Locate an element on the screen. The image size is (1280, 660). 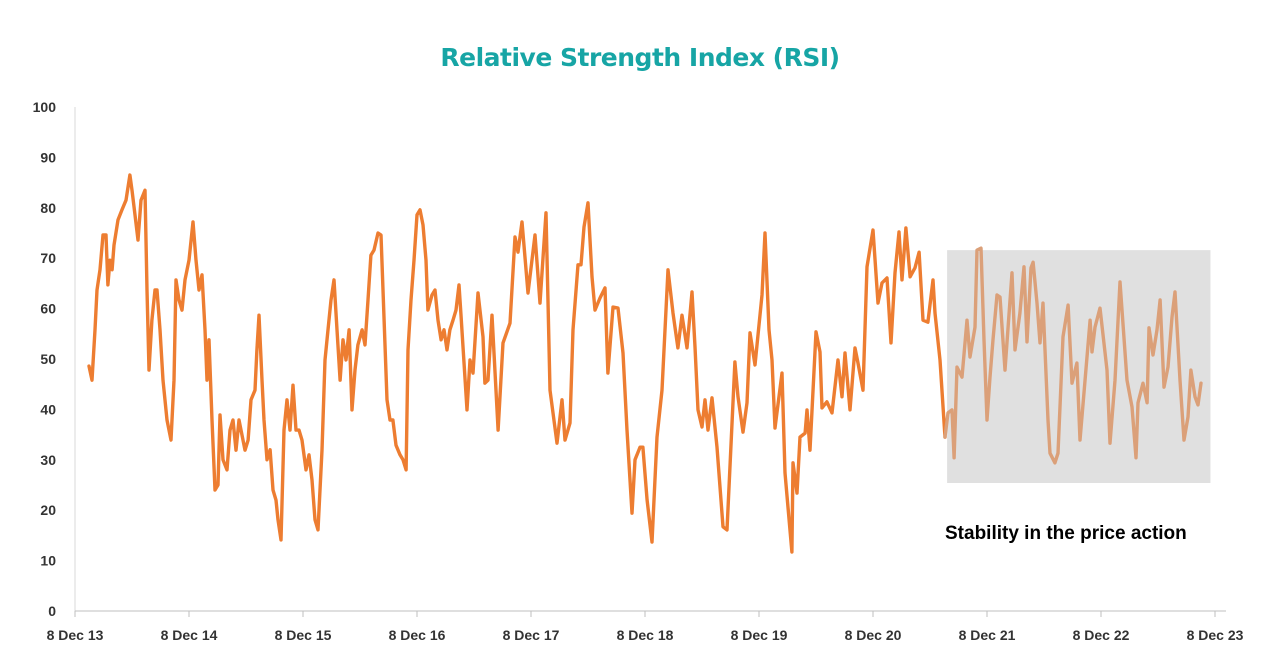
y-tick-label: 80 is located at coordinates (48, 208).